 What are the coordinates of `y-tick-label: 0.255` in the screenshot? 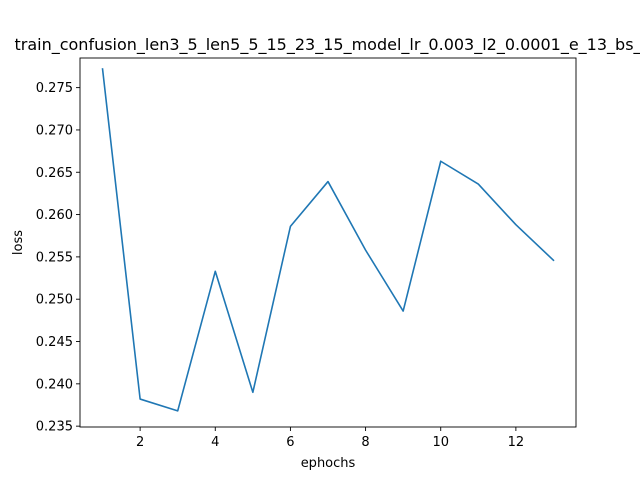 It's located at (54, 257).